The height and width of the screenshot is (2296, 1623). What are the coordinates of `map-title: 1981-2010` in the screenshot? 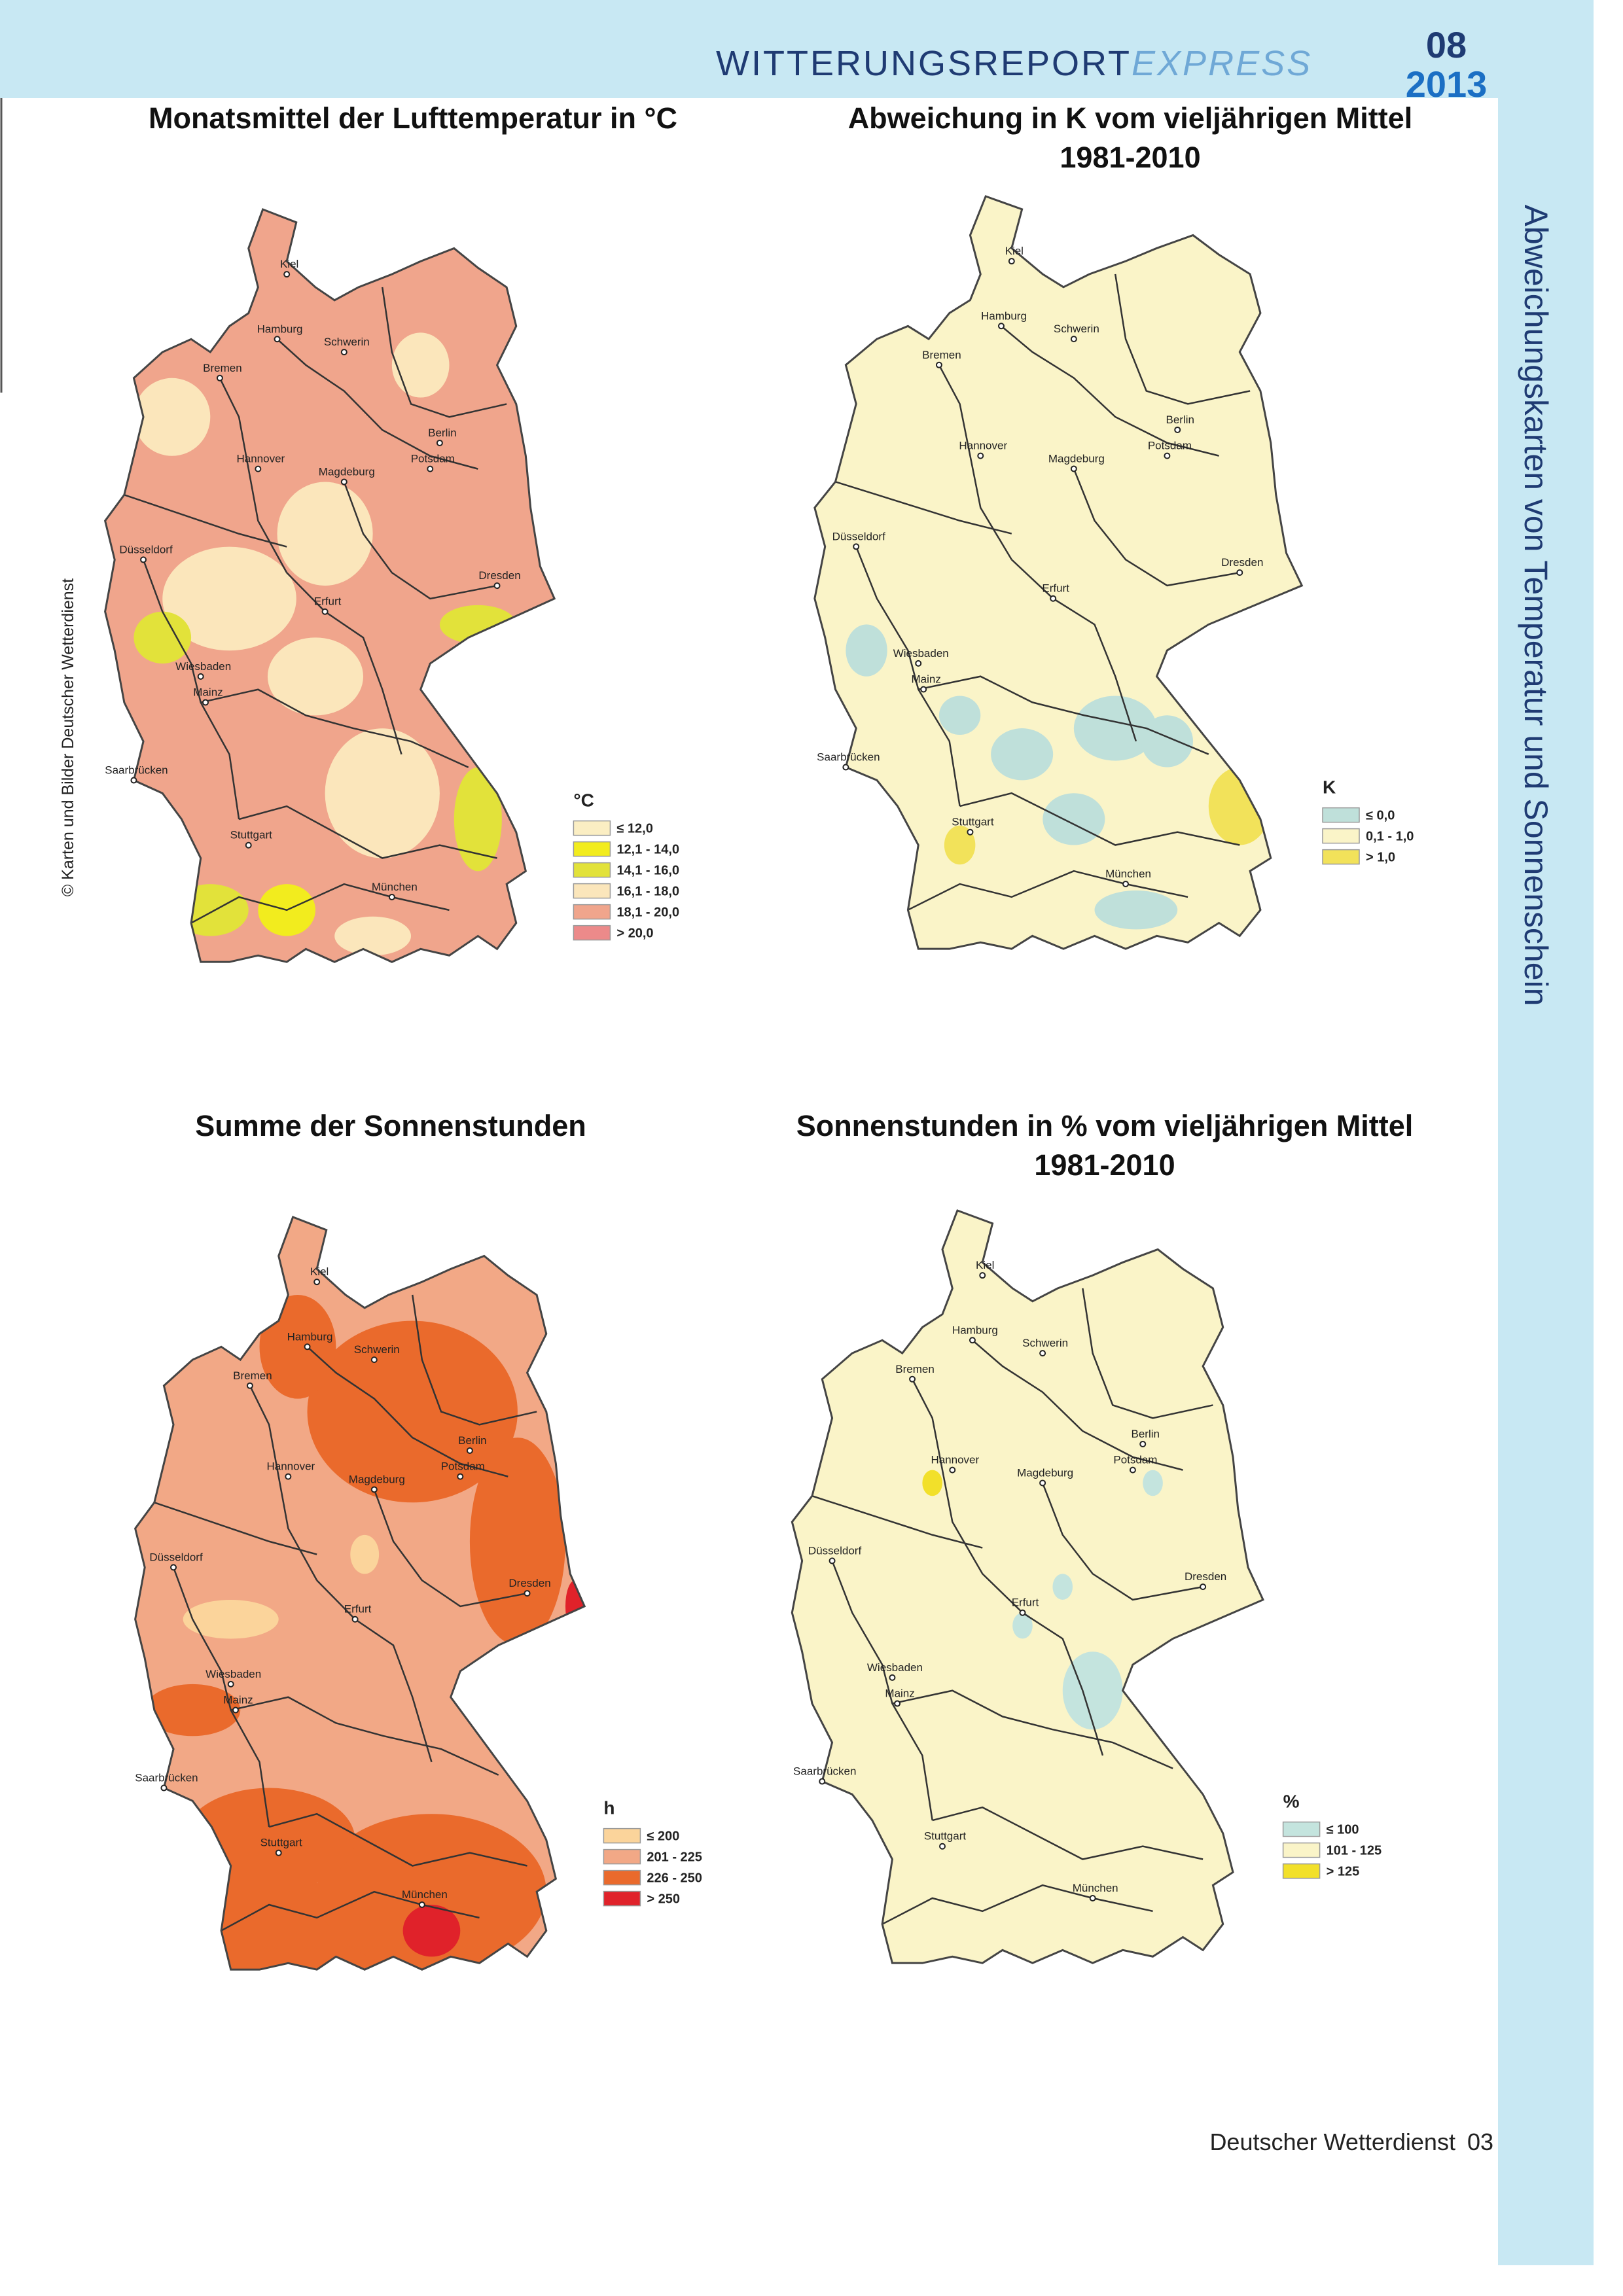 It's located at (1130, 157).